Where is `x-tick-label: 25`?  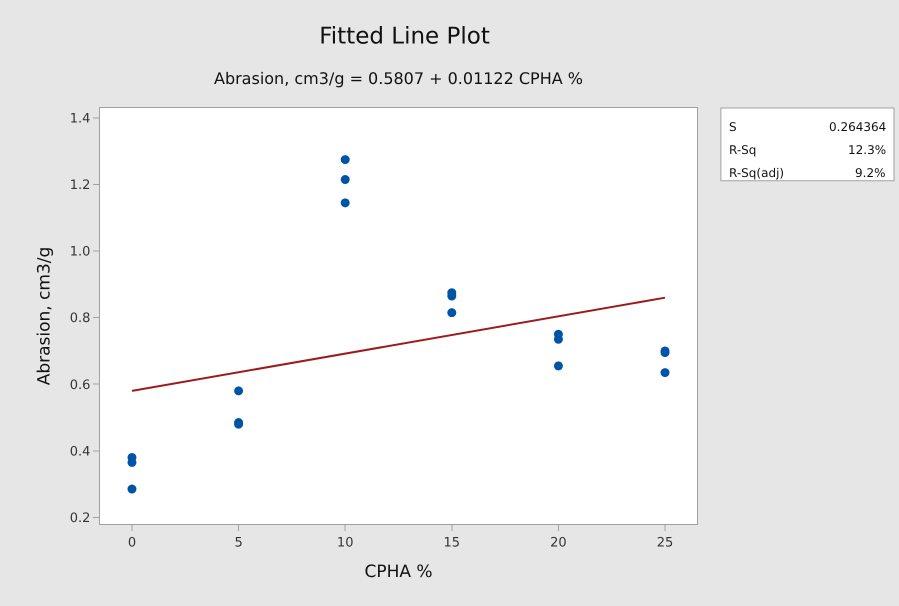
x-tick-label: 25 is located at coordinates (665, 543).